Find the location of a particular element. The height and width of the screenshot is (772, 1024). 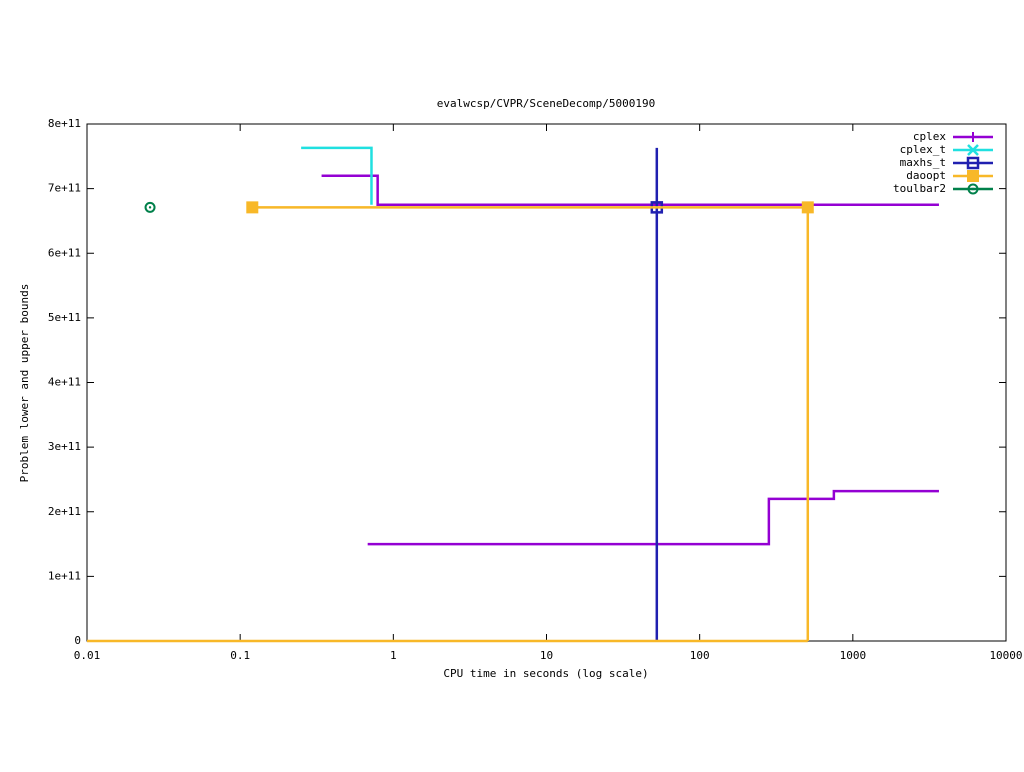

y-tick-label: 4e+11 is located at coordinates (64, 382).